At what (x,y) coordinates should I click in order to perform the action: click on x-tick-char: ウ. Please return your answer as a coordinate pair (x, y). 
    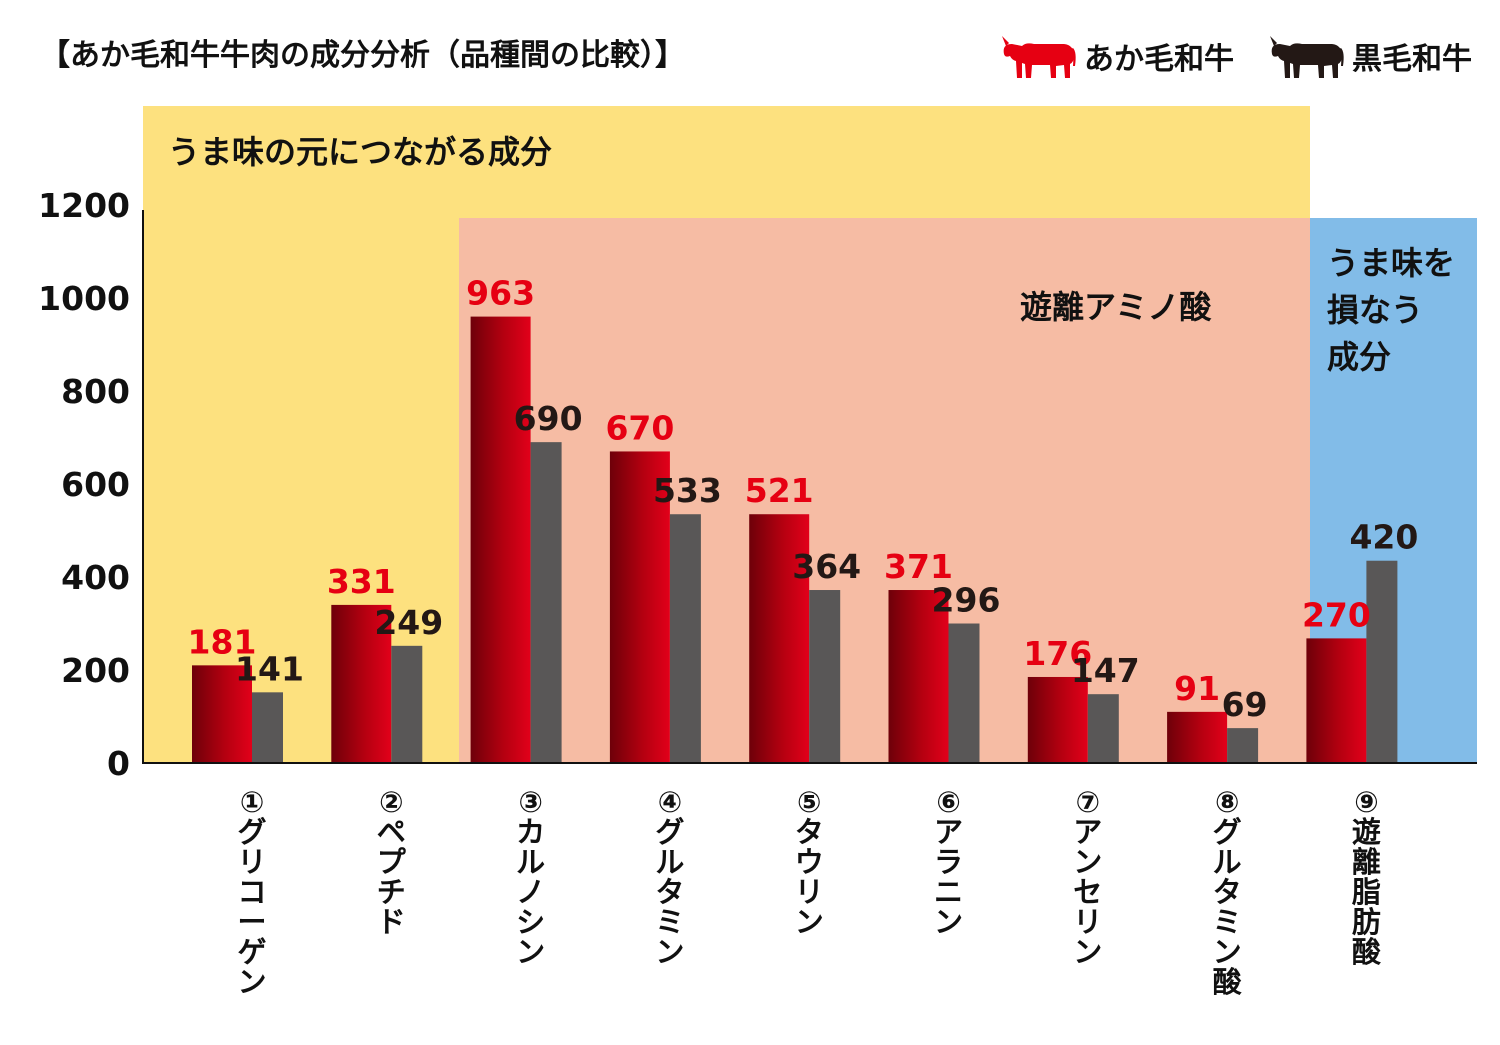
    Looking at the image, I should click on (809, 862).